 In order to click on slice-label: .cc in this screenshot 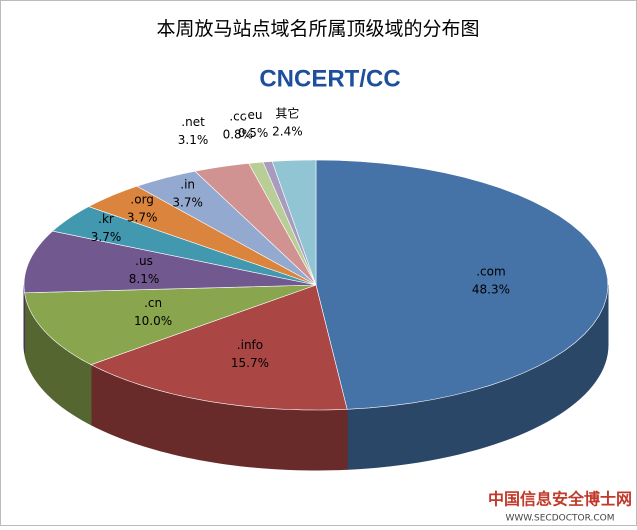, I will do `click(237, 116)`.